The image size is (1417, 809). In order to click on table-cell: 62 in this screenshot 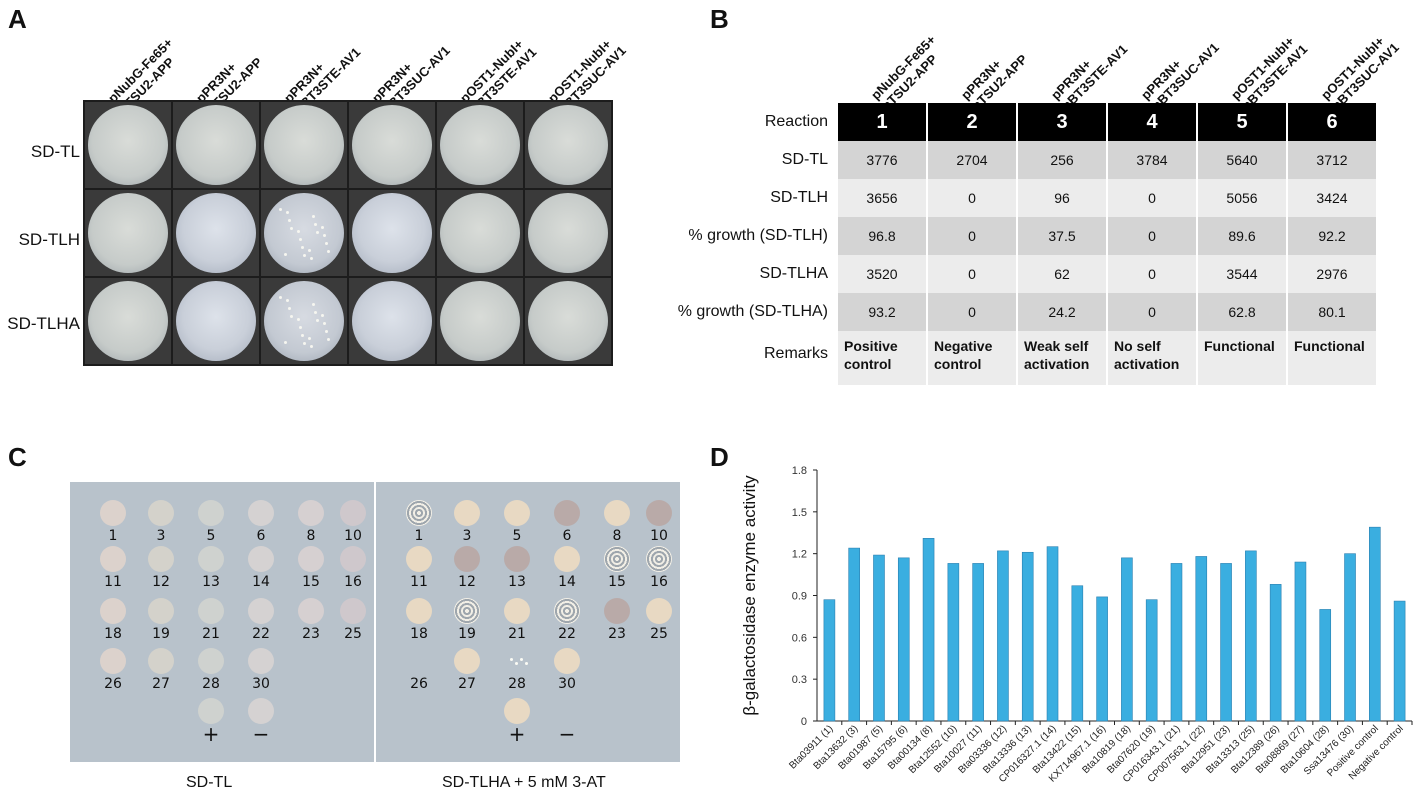, I will do `click(1062, 274)`.